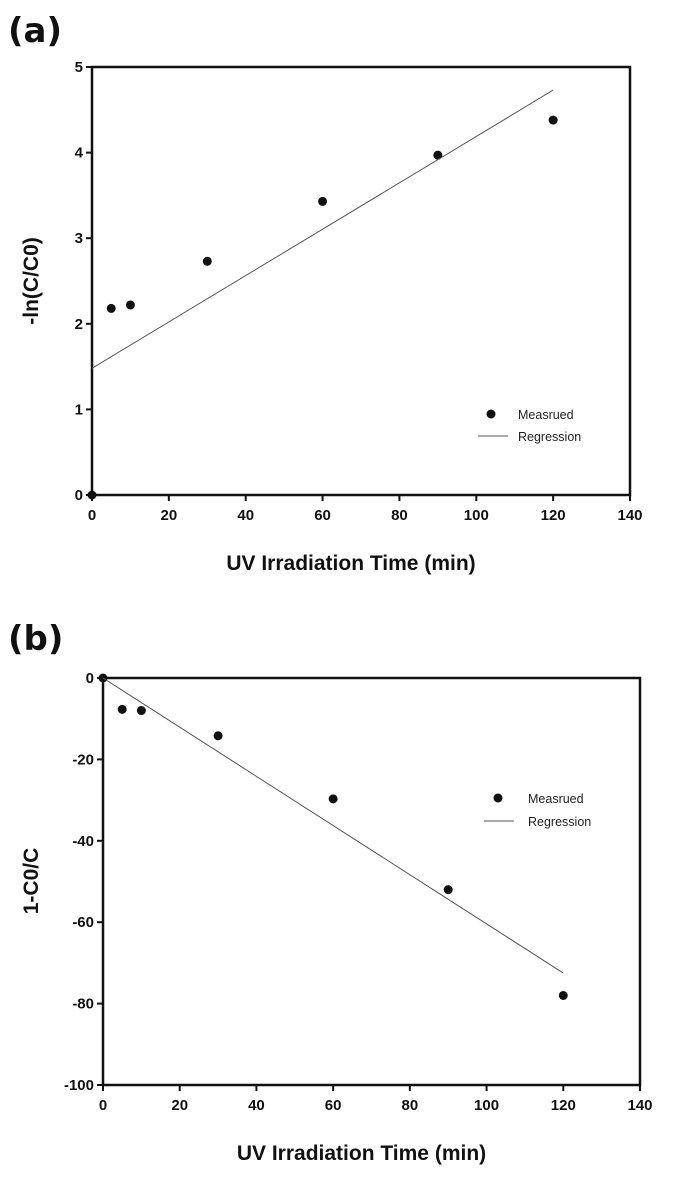 Image resolution: width=674 pixels, height=1203 pixels. Describe the element at coordinates (83, 759) in the screenshot. I see `y-tick-label: -20` at that location.